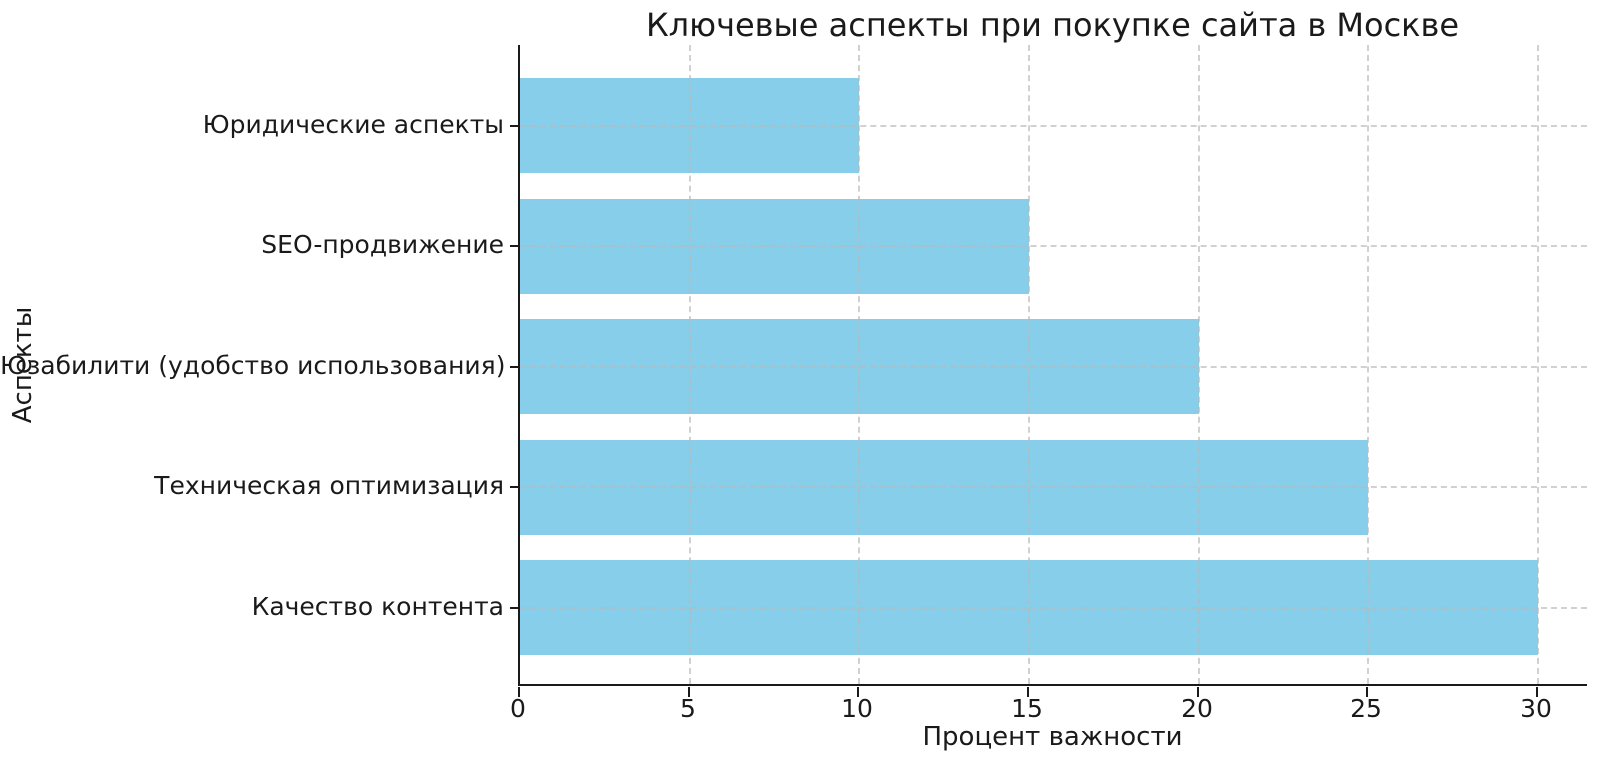 Image resolution: width=1600 pixels, height=760 pixels. Describe the element at coordinates (518, 708) in the screenshot. I see `x-tick-label: 0` at that location.